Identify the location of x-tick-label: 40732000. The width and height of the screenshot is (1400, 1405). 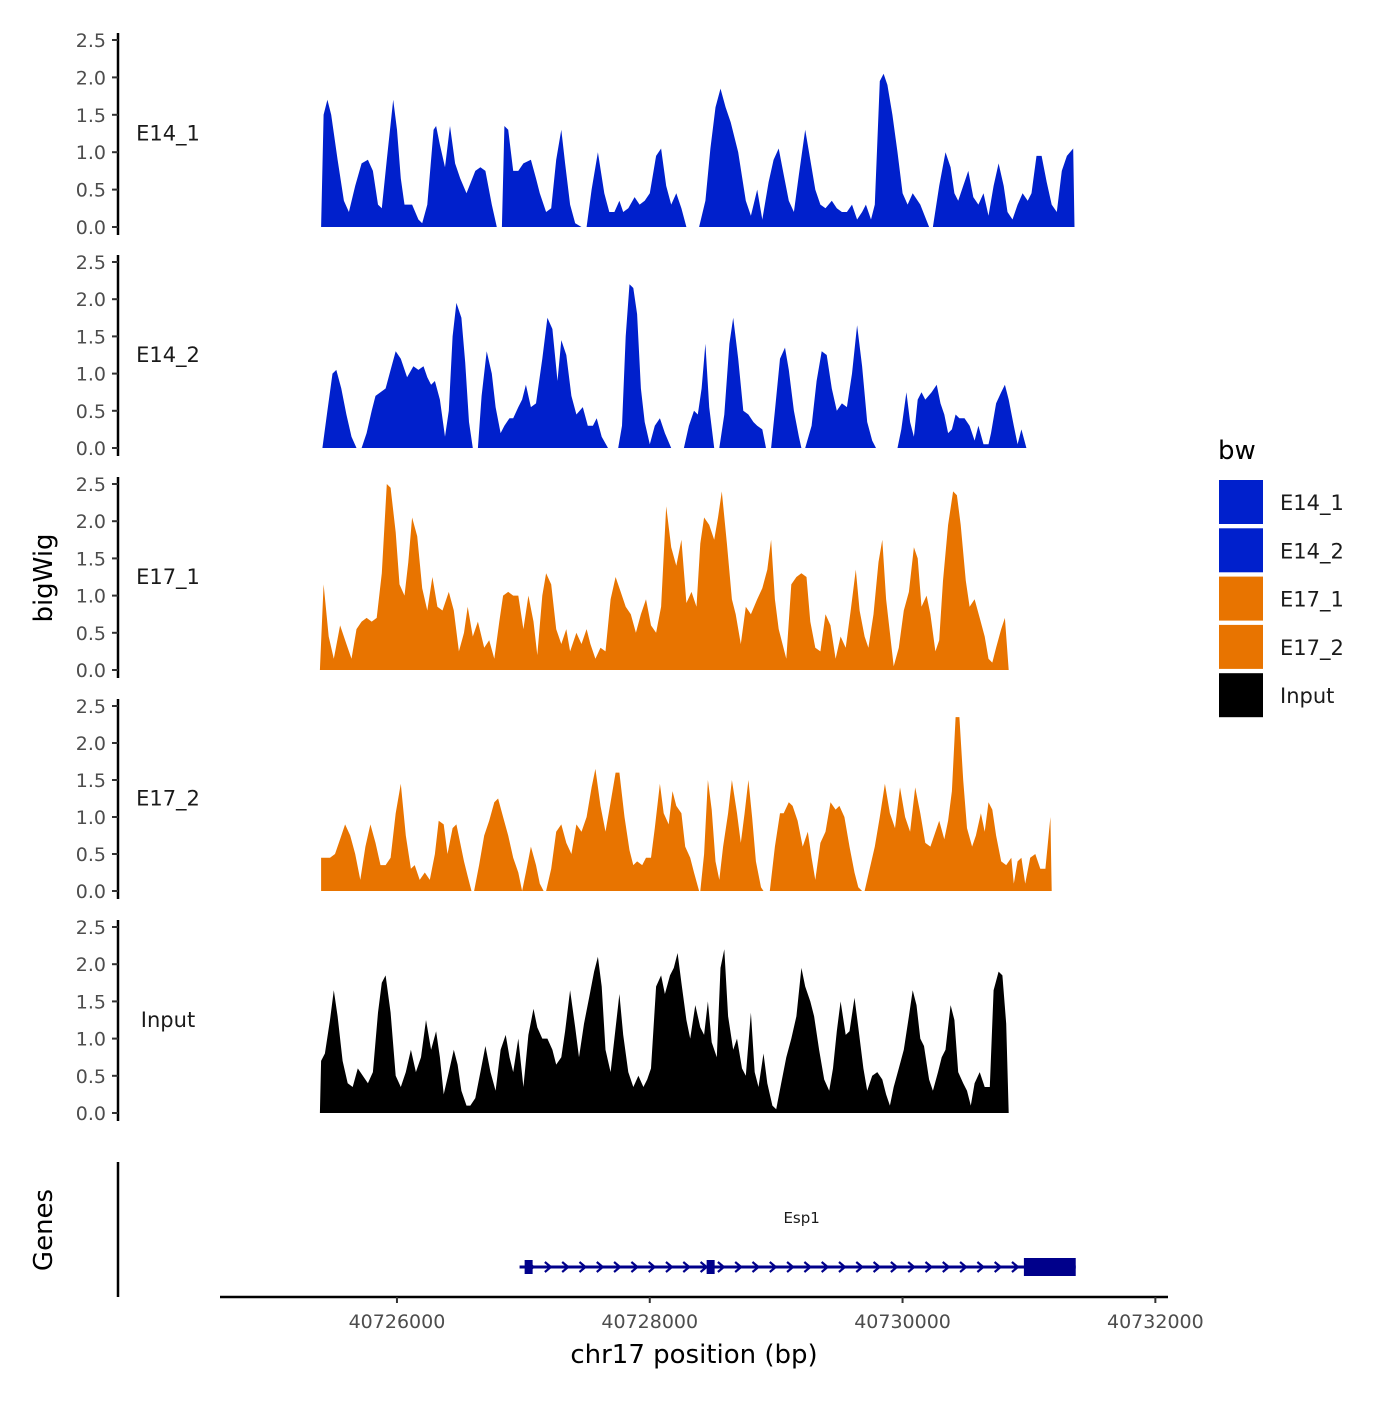
(1155, 1322).